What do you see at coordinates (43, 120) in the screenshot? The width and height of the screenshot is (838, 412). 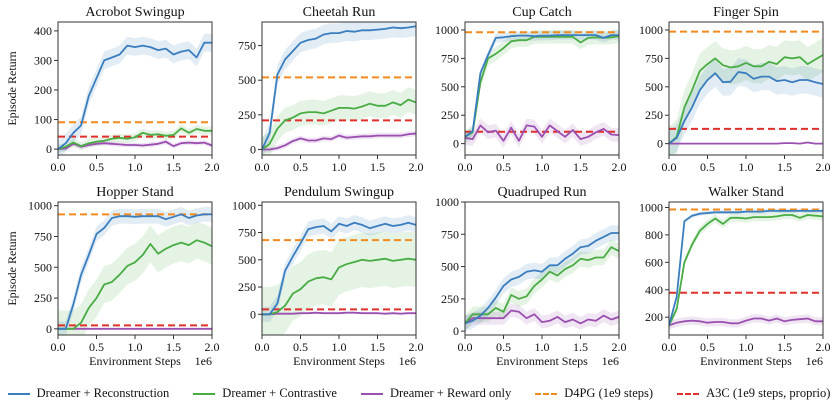 I see `y-tick-label: 100` at bounding box center [43, 120].